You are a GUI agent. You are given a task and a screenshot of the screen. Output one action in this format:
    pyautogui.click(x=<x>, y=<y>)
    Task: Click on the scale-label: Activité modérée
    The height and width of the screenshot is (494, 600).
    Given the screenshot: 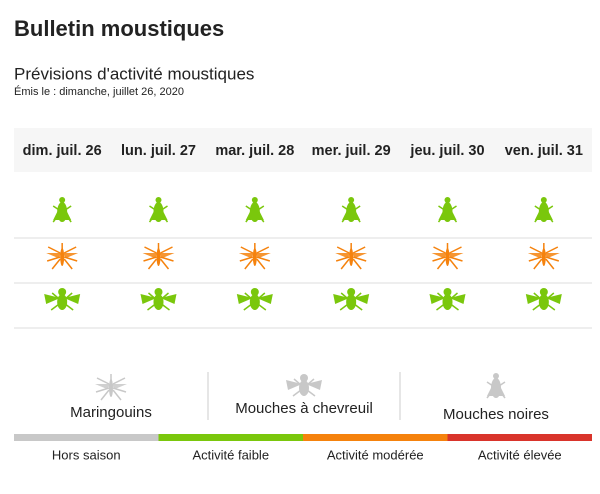 What is the action you would take?
    pyautogui.click(x=375, y=454)
    